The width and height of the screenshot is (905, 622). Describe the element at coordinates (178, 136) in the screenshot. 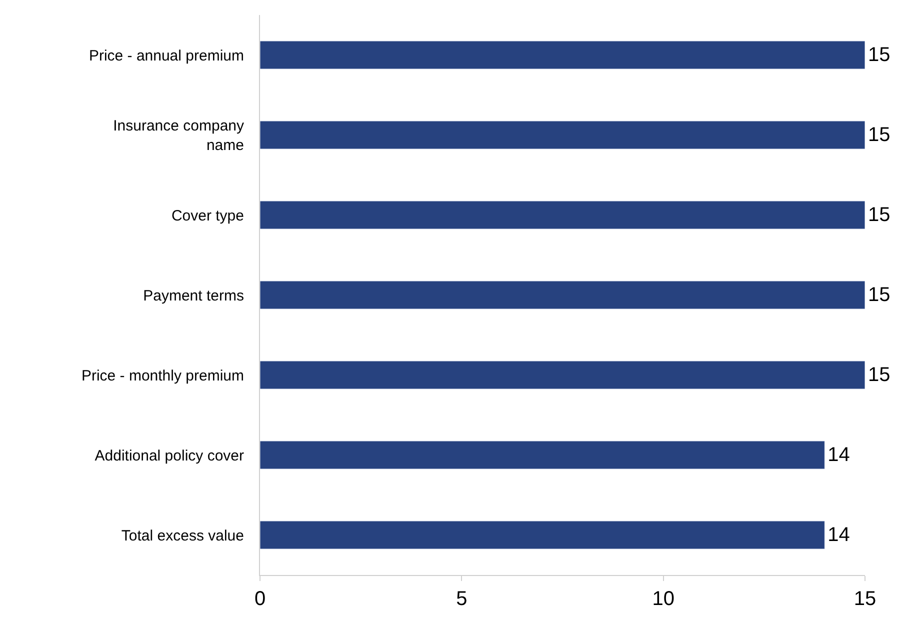

I see `y-tick-label: Insurance company name` at that location.